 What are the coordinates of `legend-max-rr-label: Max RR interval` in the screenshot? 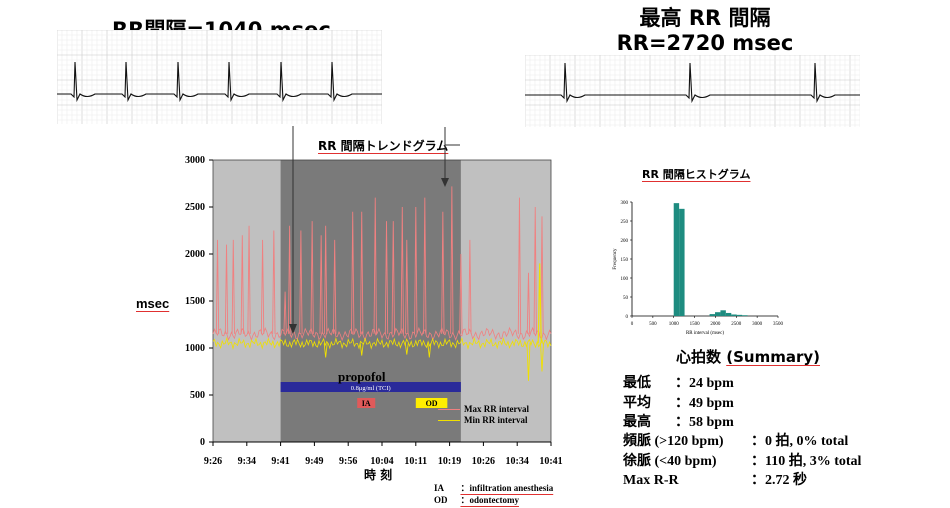 It's located at (496, 409).